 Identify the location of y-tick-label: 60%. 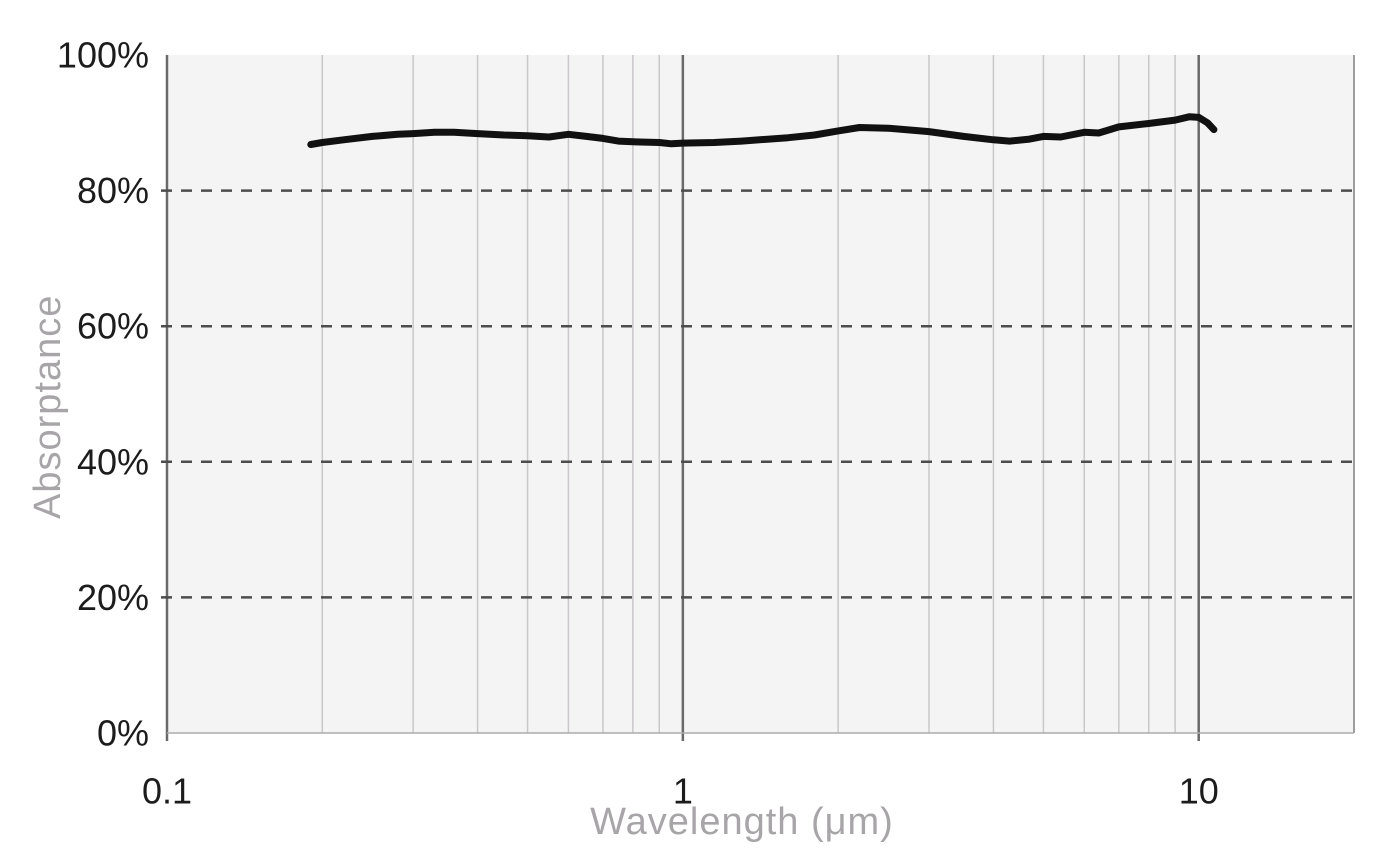
(113, 326).